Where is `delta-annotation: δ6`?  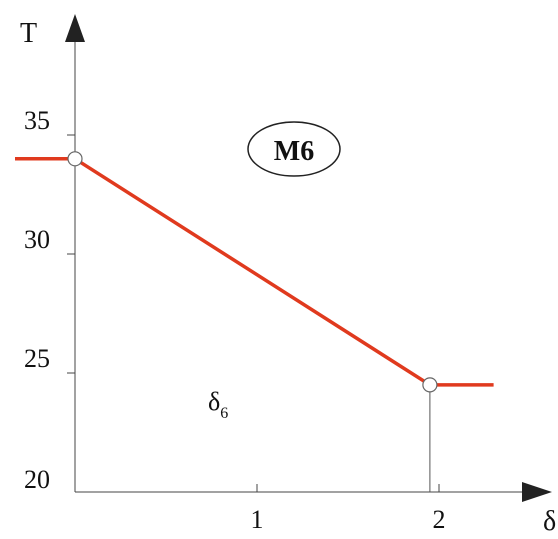
delta-annotation: δ6 is located at coordinates (218, 404).